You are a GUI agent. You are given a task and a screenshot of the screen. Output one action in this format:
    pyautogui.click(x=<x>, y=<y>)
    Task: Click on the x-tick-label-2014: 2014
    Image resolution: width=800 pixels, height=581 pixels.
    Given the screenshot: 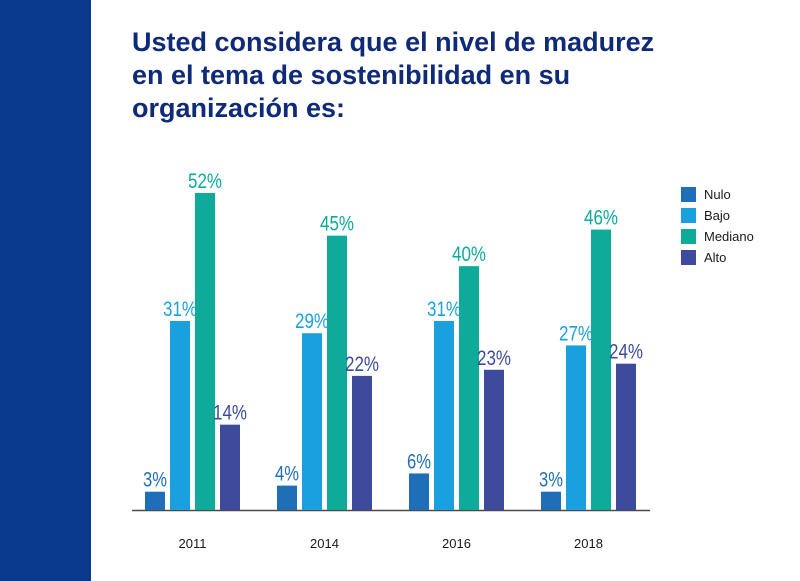 What is the action you would take?
    pyautogui.click(x=324, y=543)
    